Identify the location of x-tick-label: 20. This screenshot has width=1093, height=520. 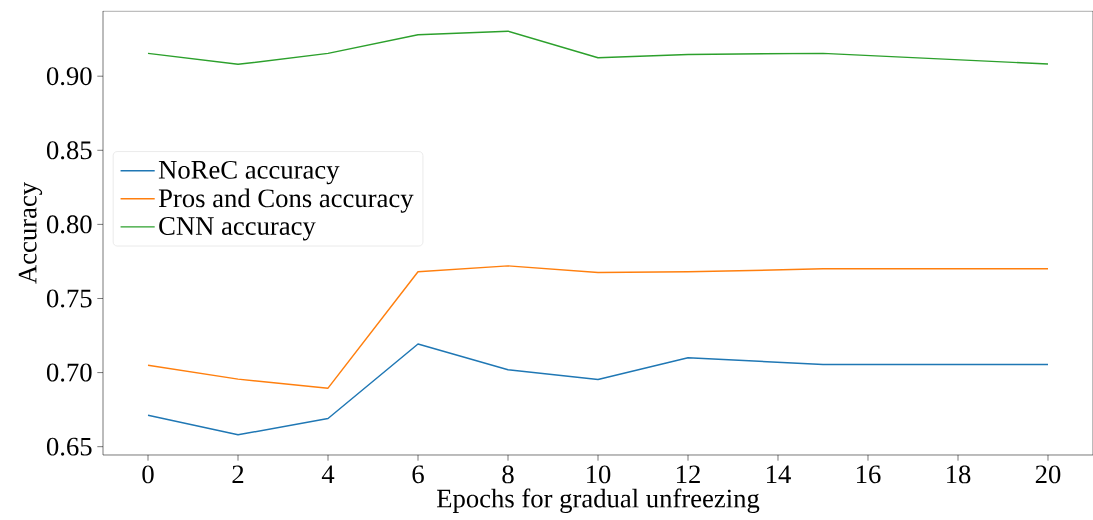
(1048, 474).